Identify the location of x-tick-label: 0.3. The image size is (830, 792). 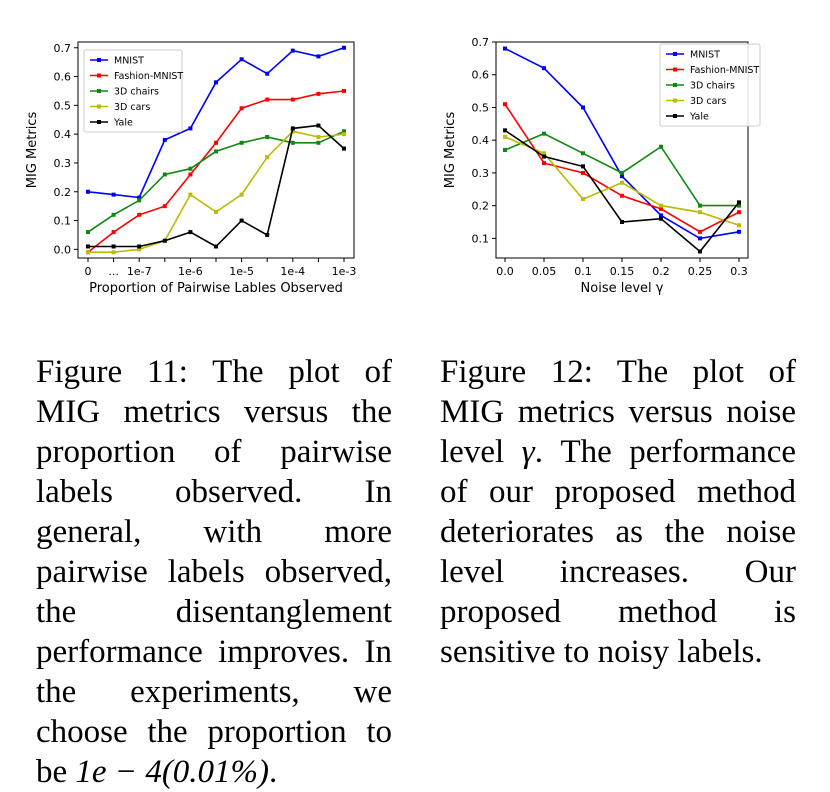
(739, 271).